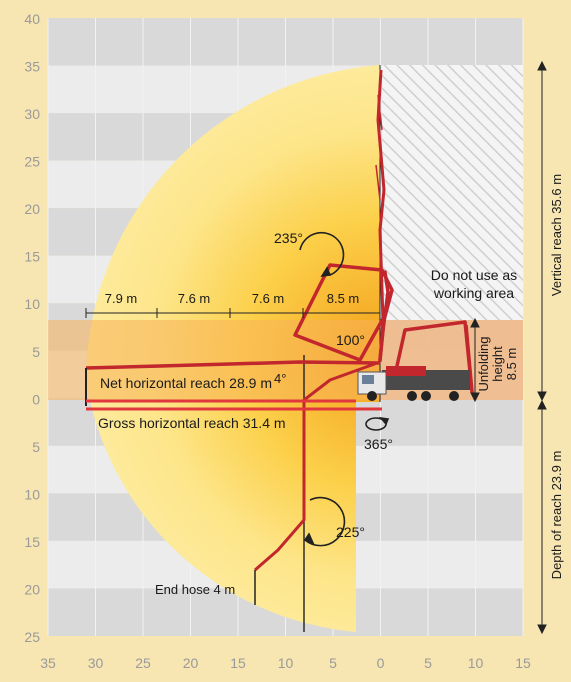 Image resolution: width=571 pixels, height=682 pixels. I want to click on boom-unfolding, so click(433, 357).